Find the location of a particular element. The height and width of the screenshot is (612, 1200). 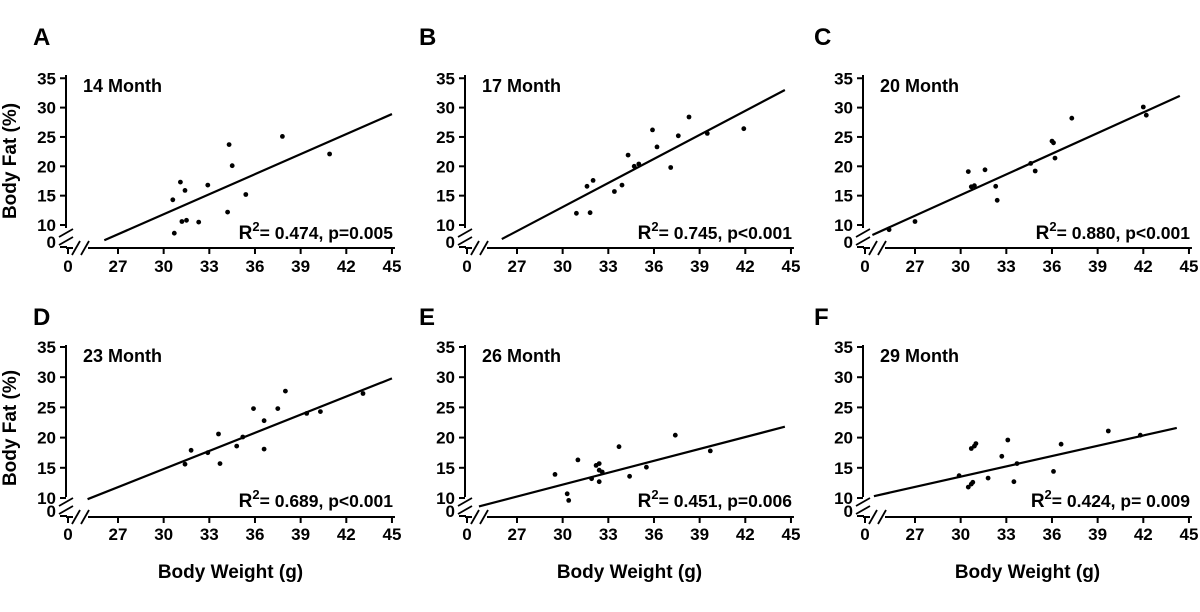

panel-letter: E is located at coordinates (427, 317).